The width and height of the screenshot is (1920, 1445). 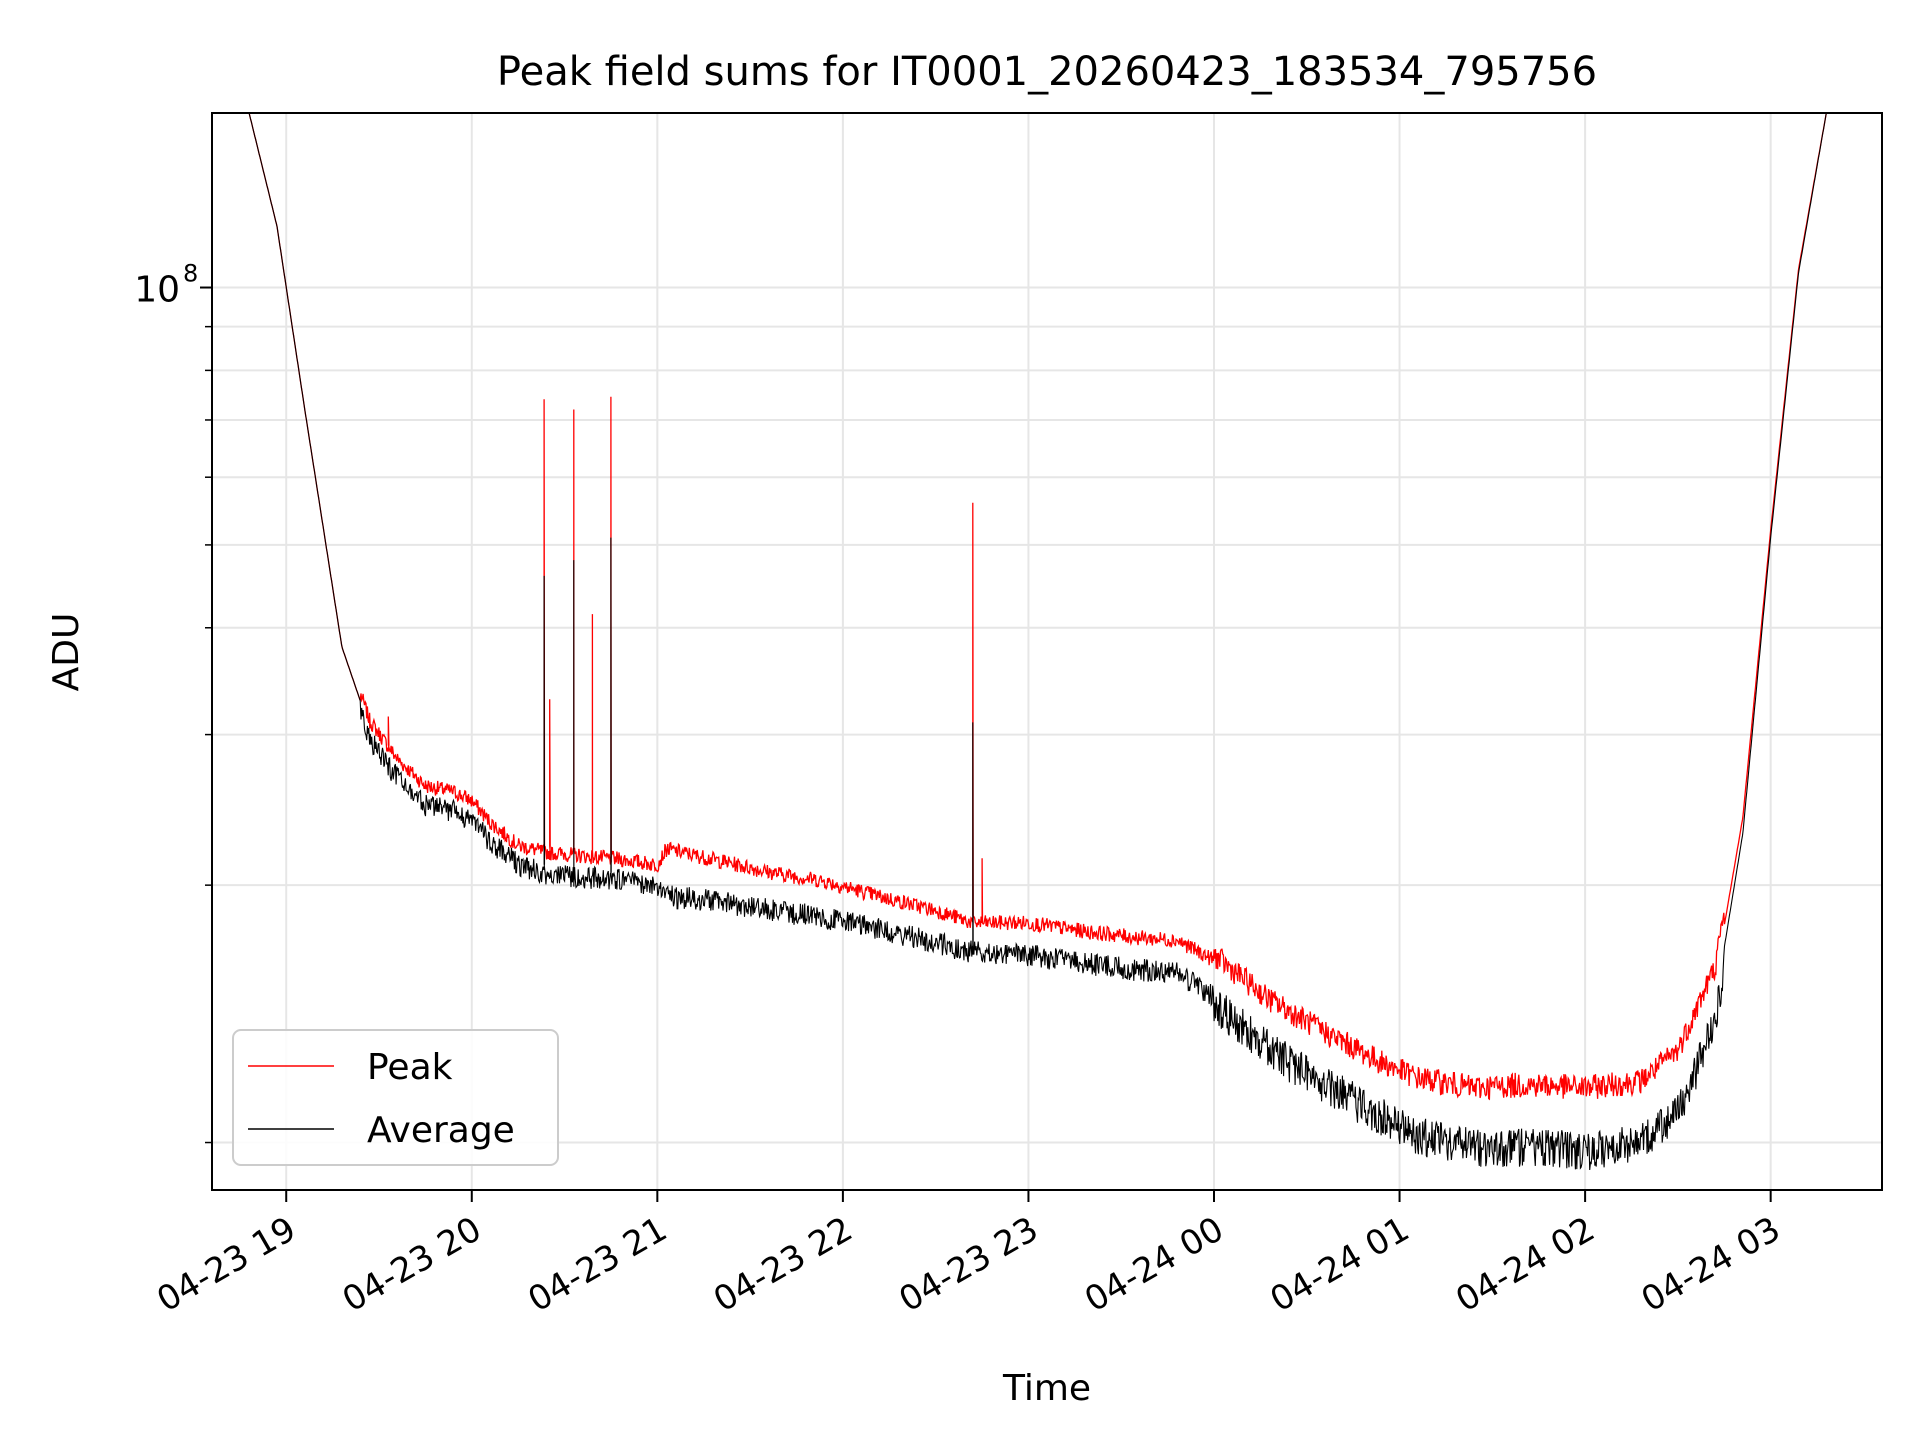 I want to click on legend-label-average: Average, so click(x=441, y=1130).